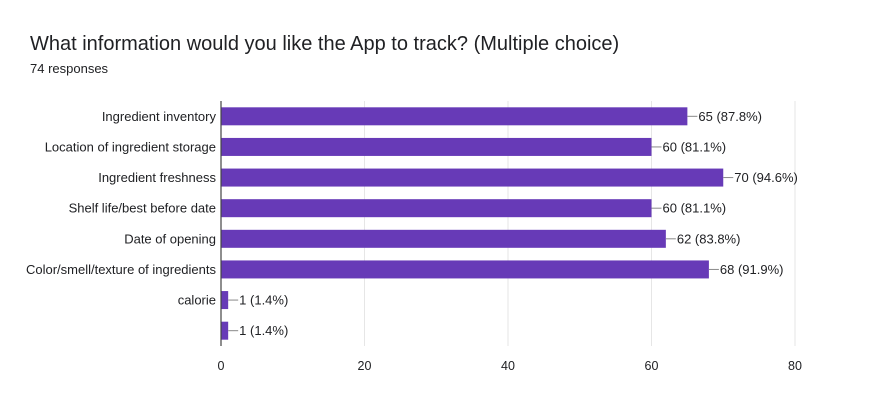 The width and height of the screenshot is (884, 419). Describe the element at coordinates (752, 269) in the screenshot. I see `data-label: 68 (91.9%)` at that location.